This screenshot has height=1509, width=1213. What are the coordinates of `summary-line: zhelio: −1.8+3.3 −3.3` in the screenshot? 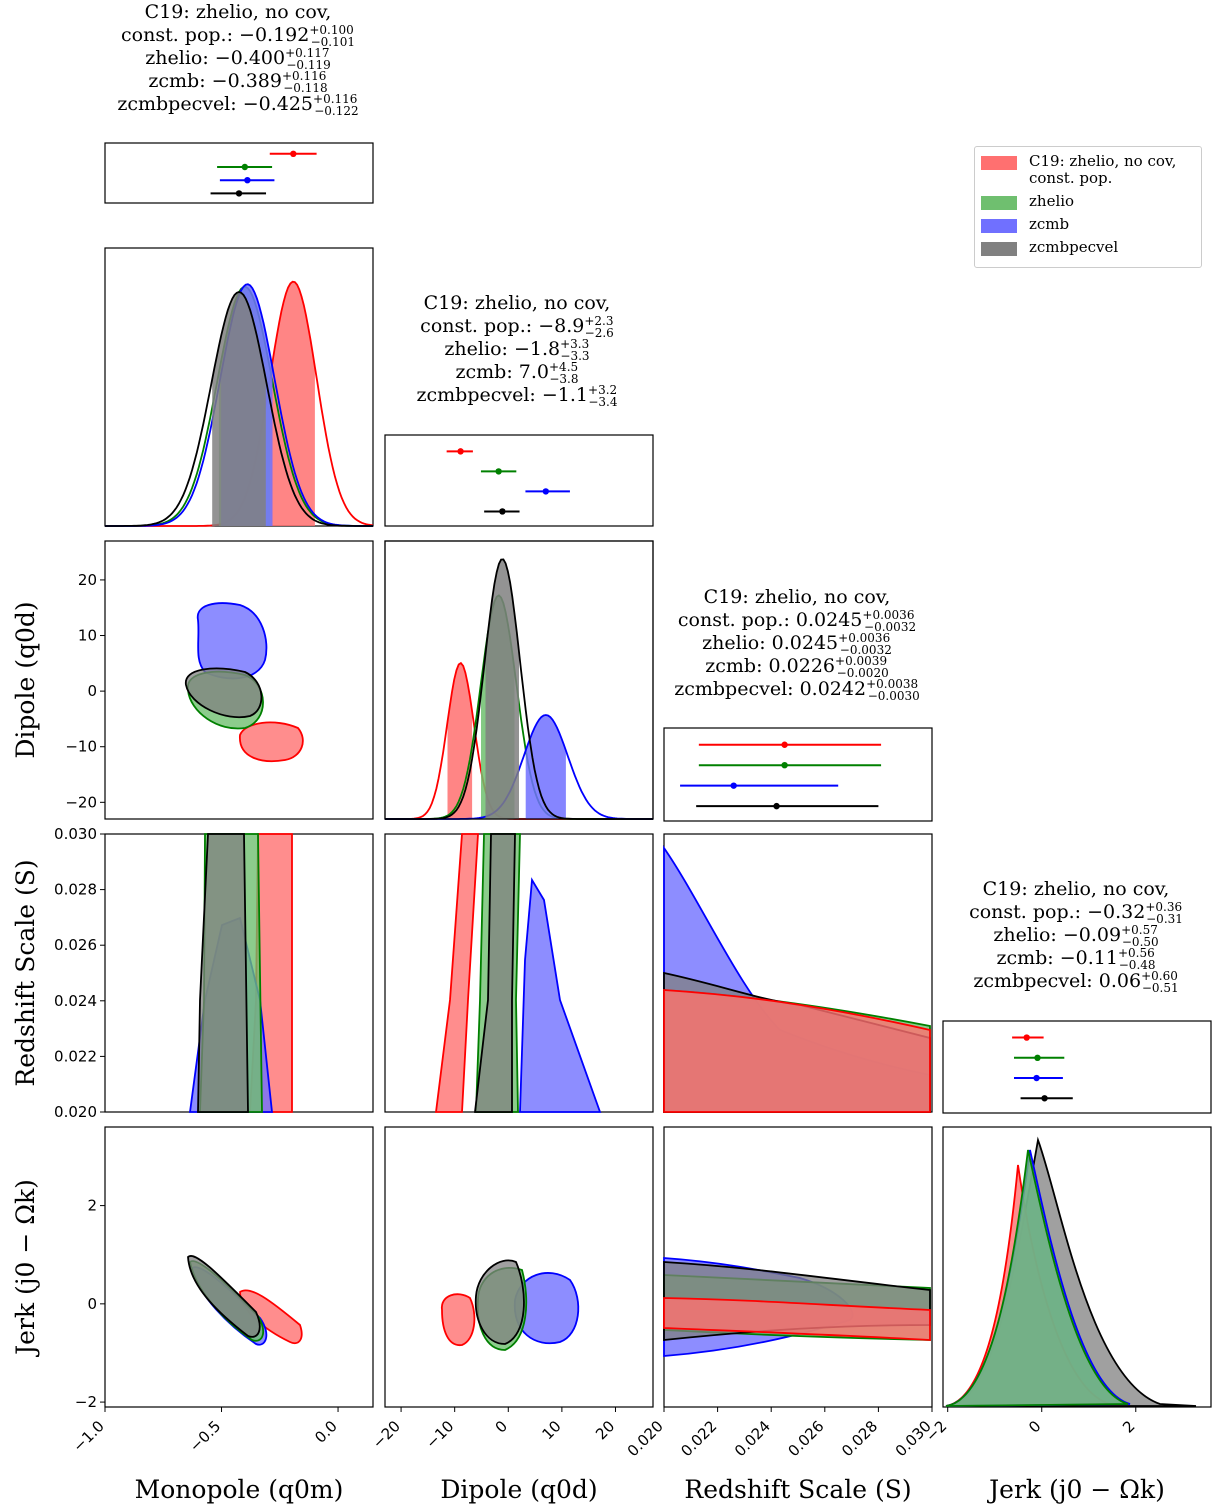 It's located at (516, 350).